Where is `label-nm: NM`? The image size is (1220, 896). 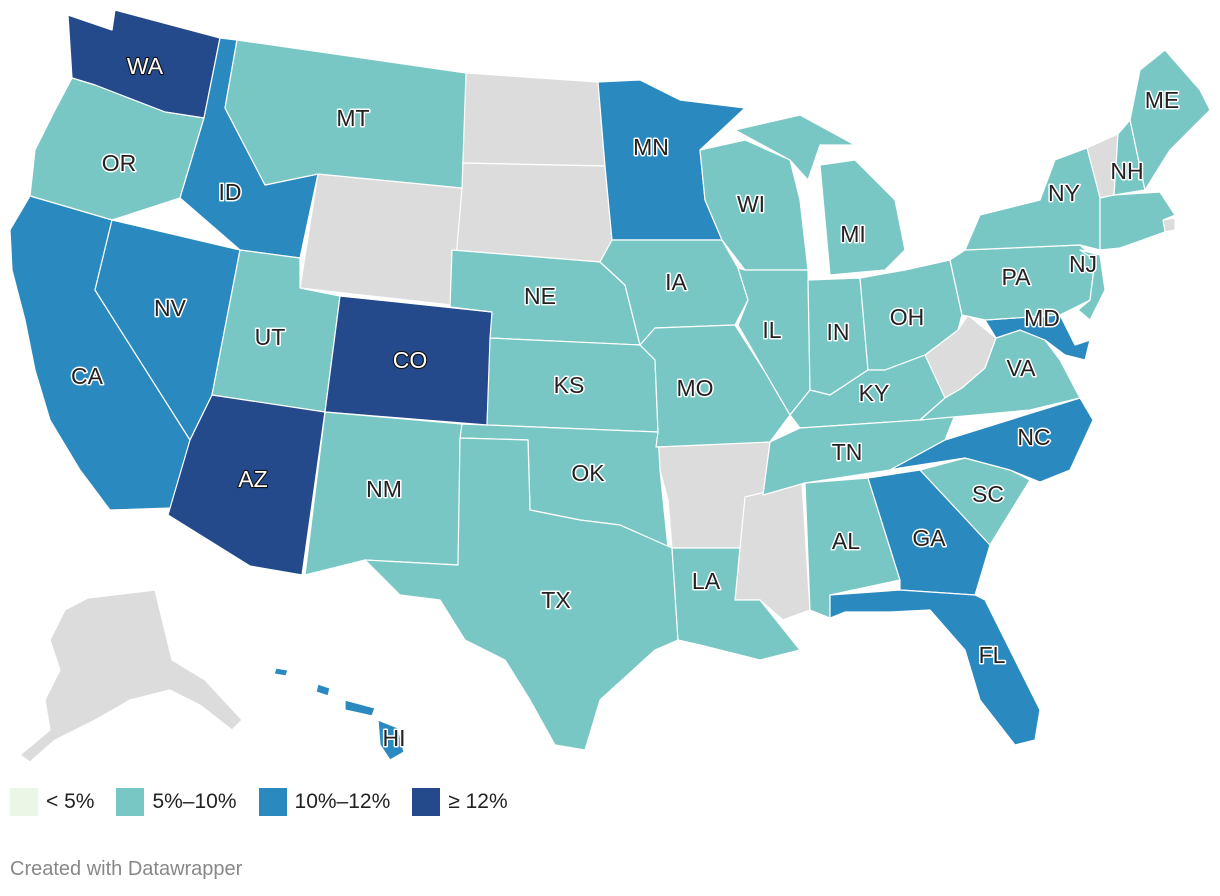
label-nm: NM is located at coordinates (384, 489).